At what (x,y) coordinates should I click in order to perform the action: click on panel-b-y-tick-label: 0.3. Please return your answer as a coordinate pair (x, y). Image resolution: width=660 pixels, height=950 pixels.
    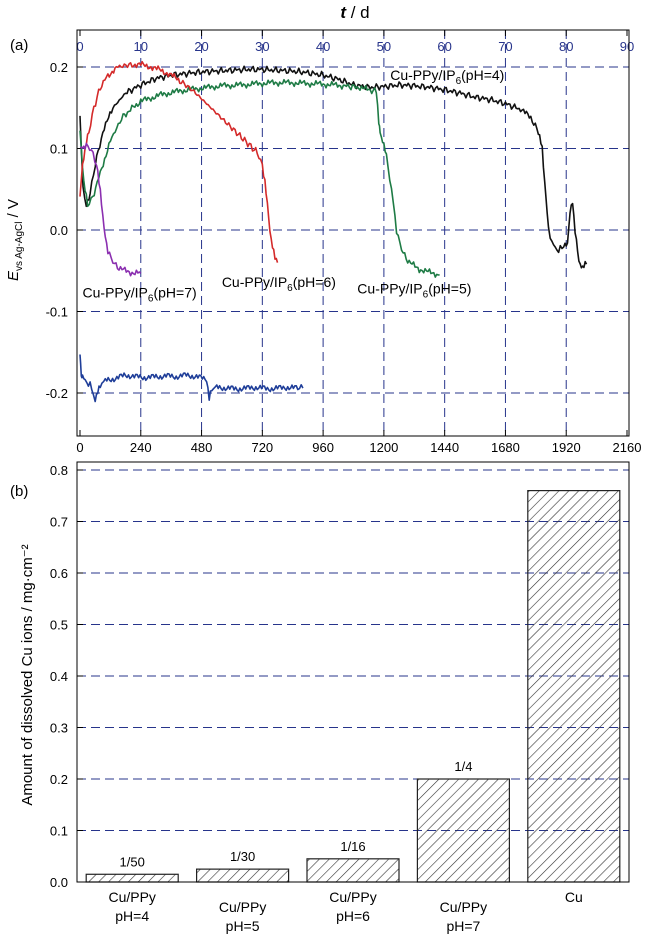
    Looking at the image, I should click on (59, 728).